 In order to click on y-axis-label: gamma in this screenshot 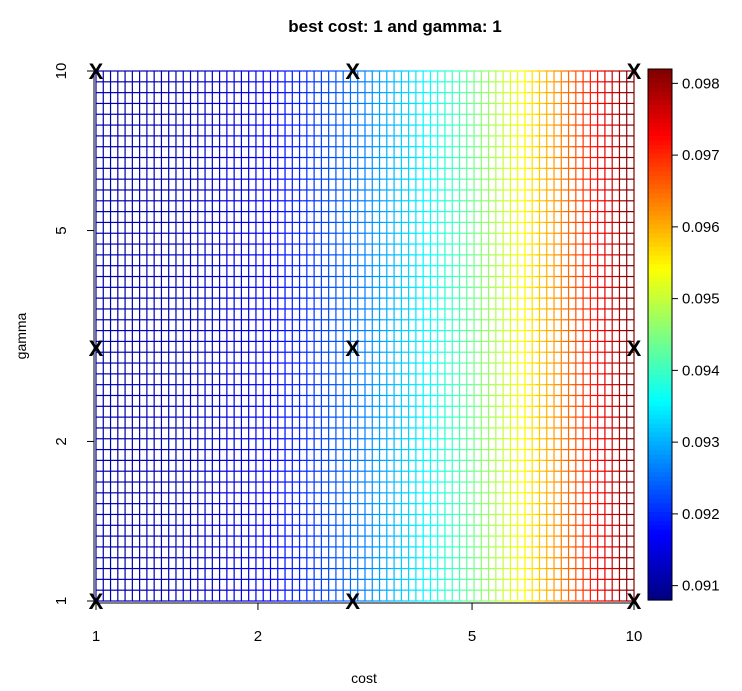, I will do `click(21, 335)`.